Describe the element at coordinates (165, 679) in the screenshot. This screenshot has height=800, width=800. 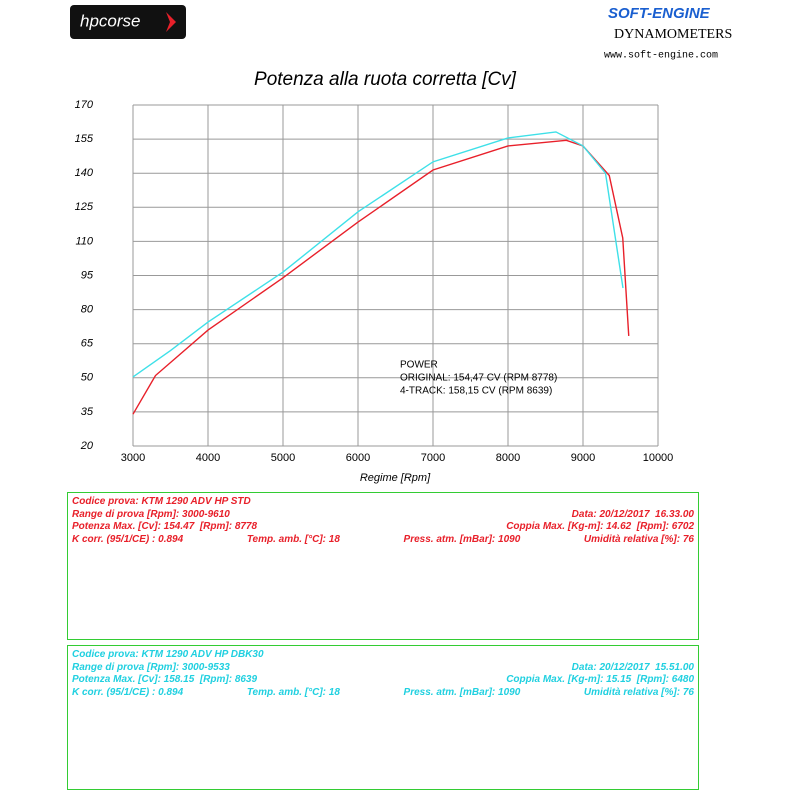
I see `report-field: Potenza Max. [Cv]: 158.15 [Rpm]: 8639` at that location.